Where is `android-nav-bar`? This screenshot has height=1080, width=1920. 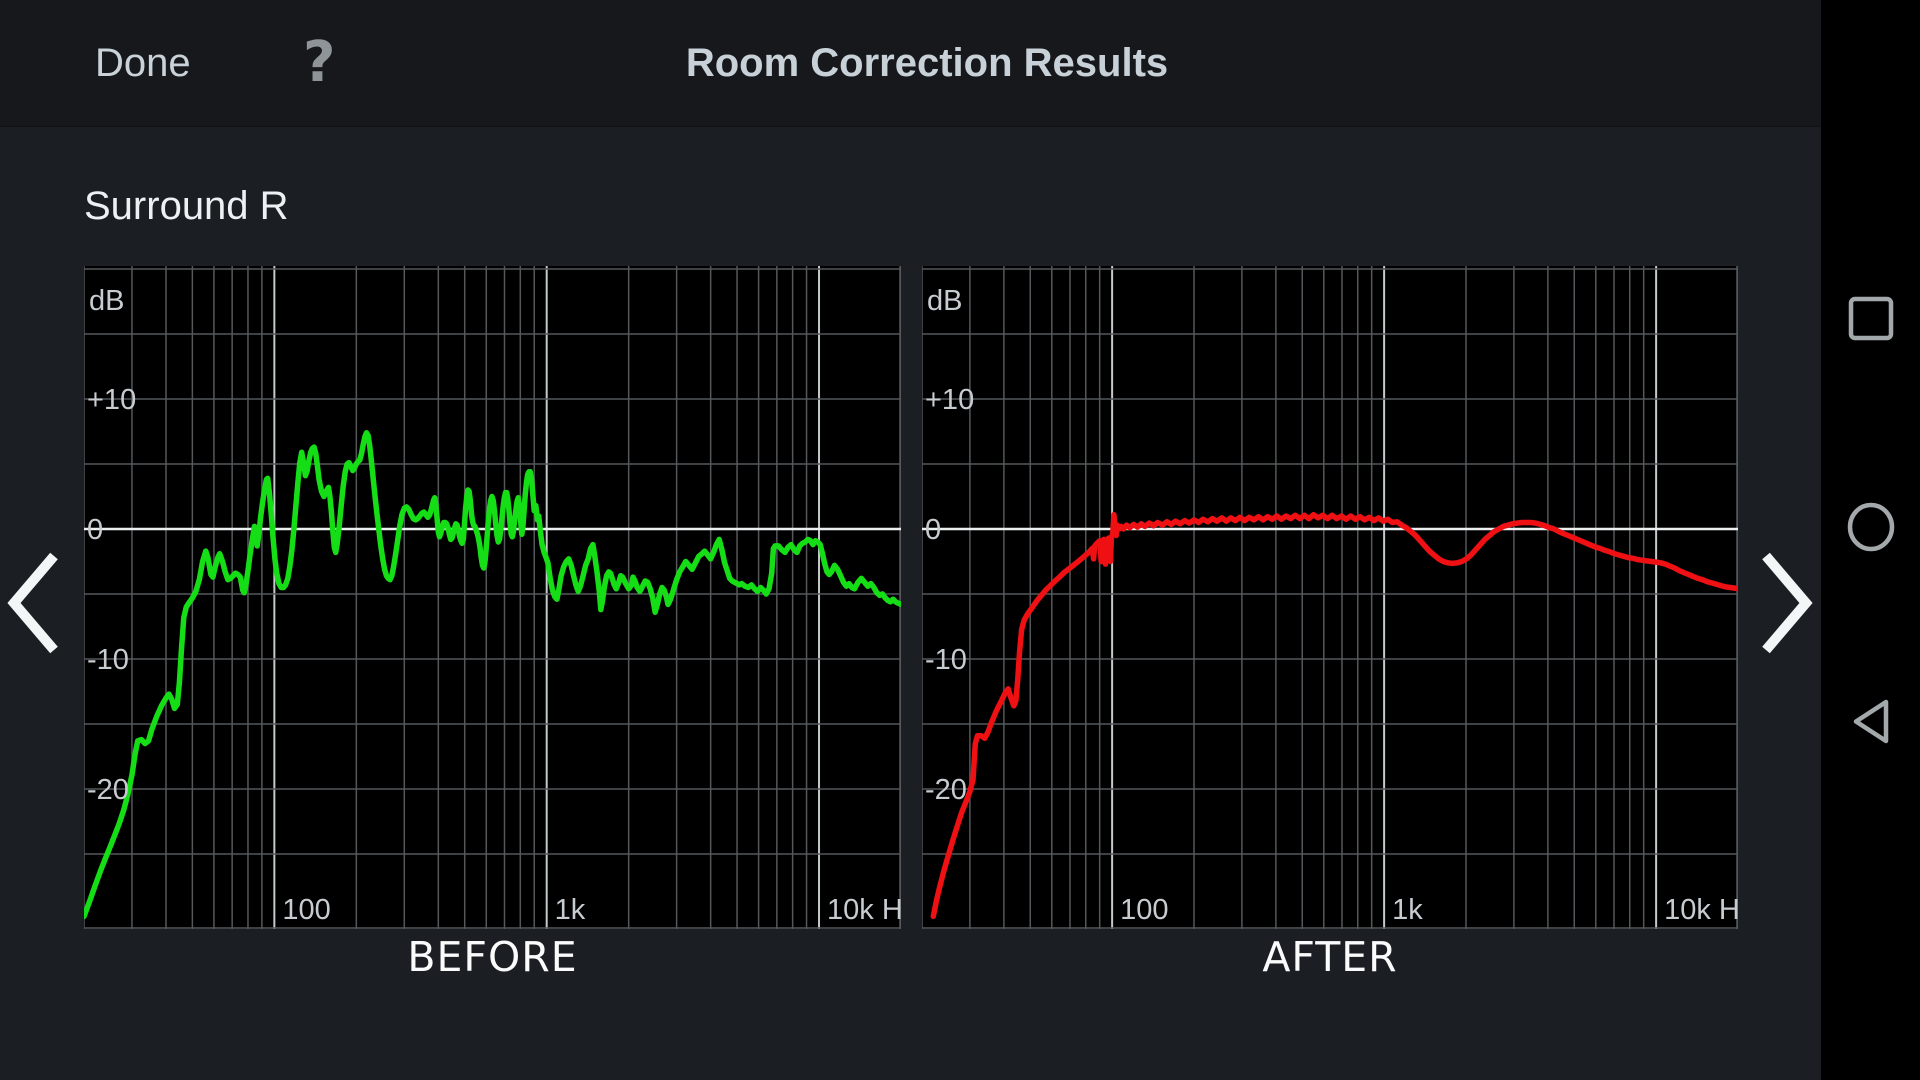
android-nav-bar is located at coordinates (1870, 540).